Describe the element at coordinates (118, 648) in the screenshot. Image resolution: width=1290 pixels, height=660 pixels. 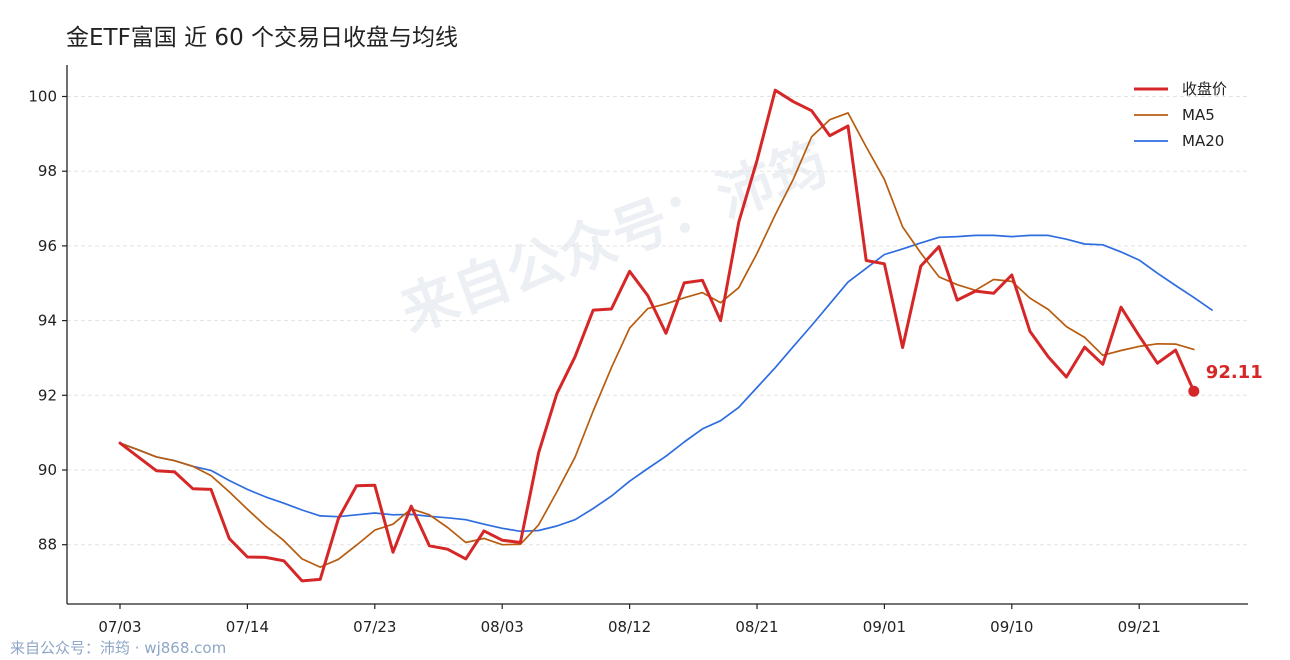
I see `footer-credit: 来自公众号：沛筠 · wj868.com` at that location.